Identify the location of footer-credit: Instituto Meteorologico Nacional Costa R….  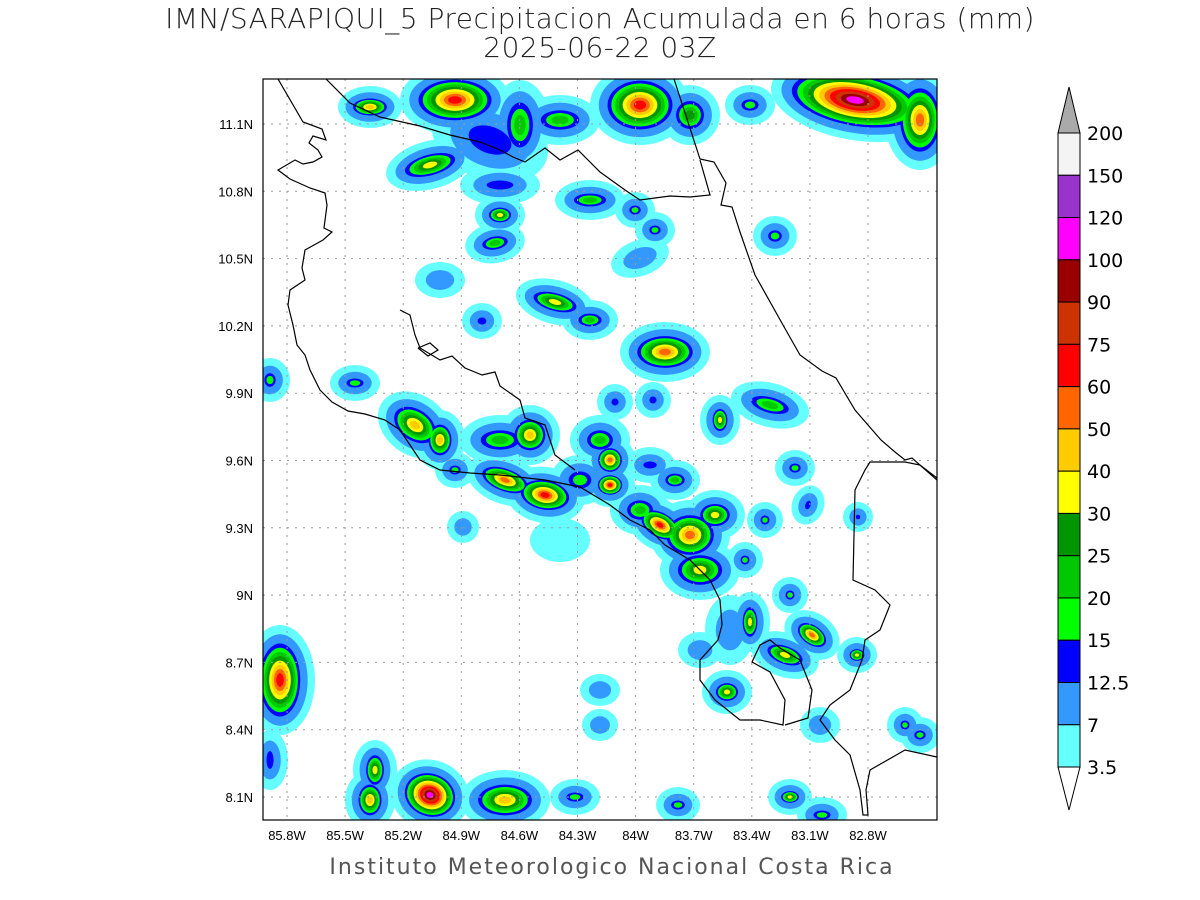
(612, 867).